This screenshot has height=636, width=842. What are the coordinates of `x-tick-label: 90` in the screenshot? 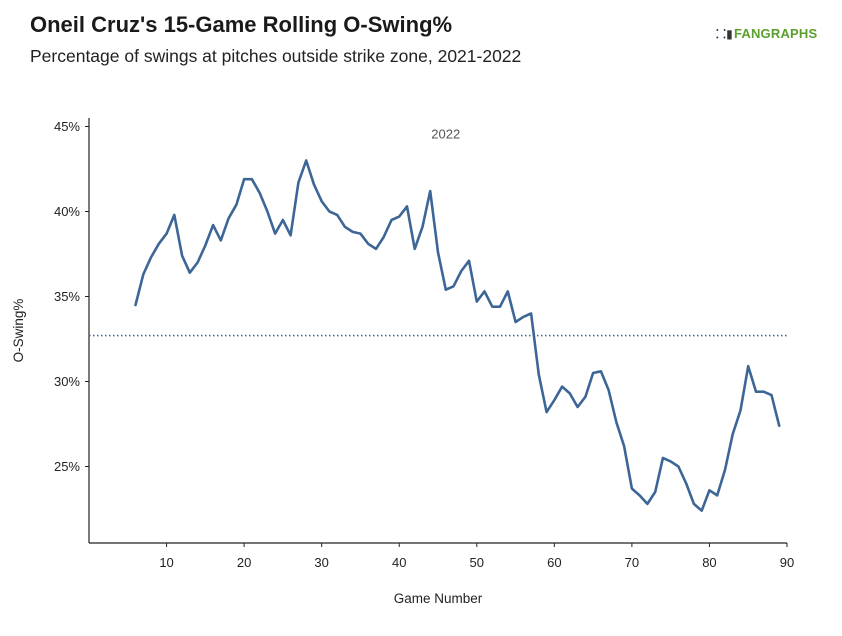 It's located at (787, 562).